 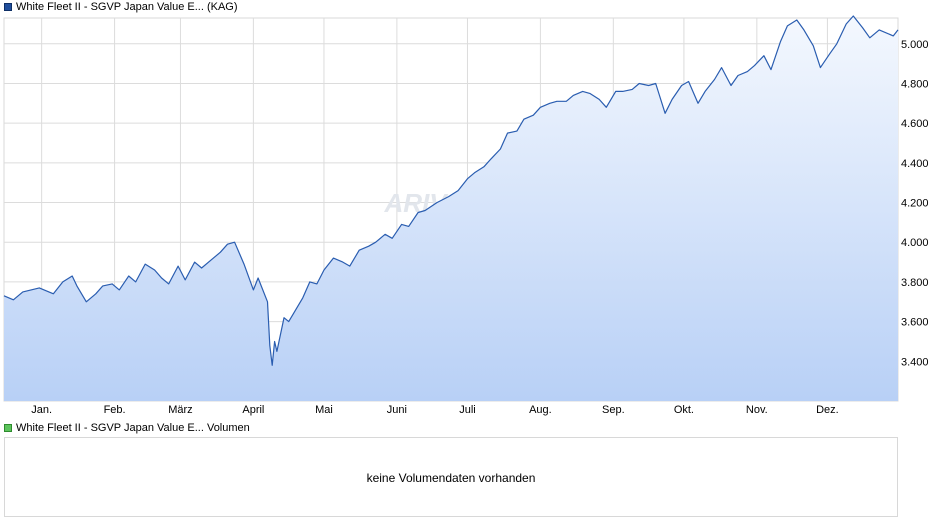 I want to click on x-tick-label: Jan., so click(x=41, y=410).